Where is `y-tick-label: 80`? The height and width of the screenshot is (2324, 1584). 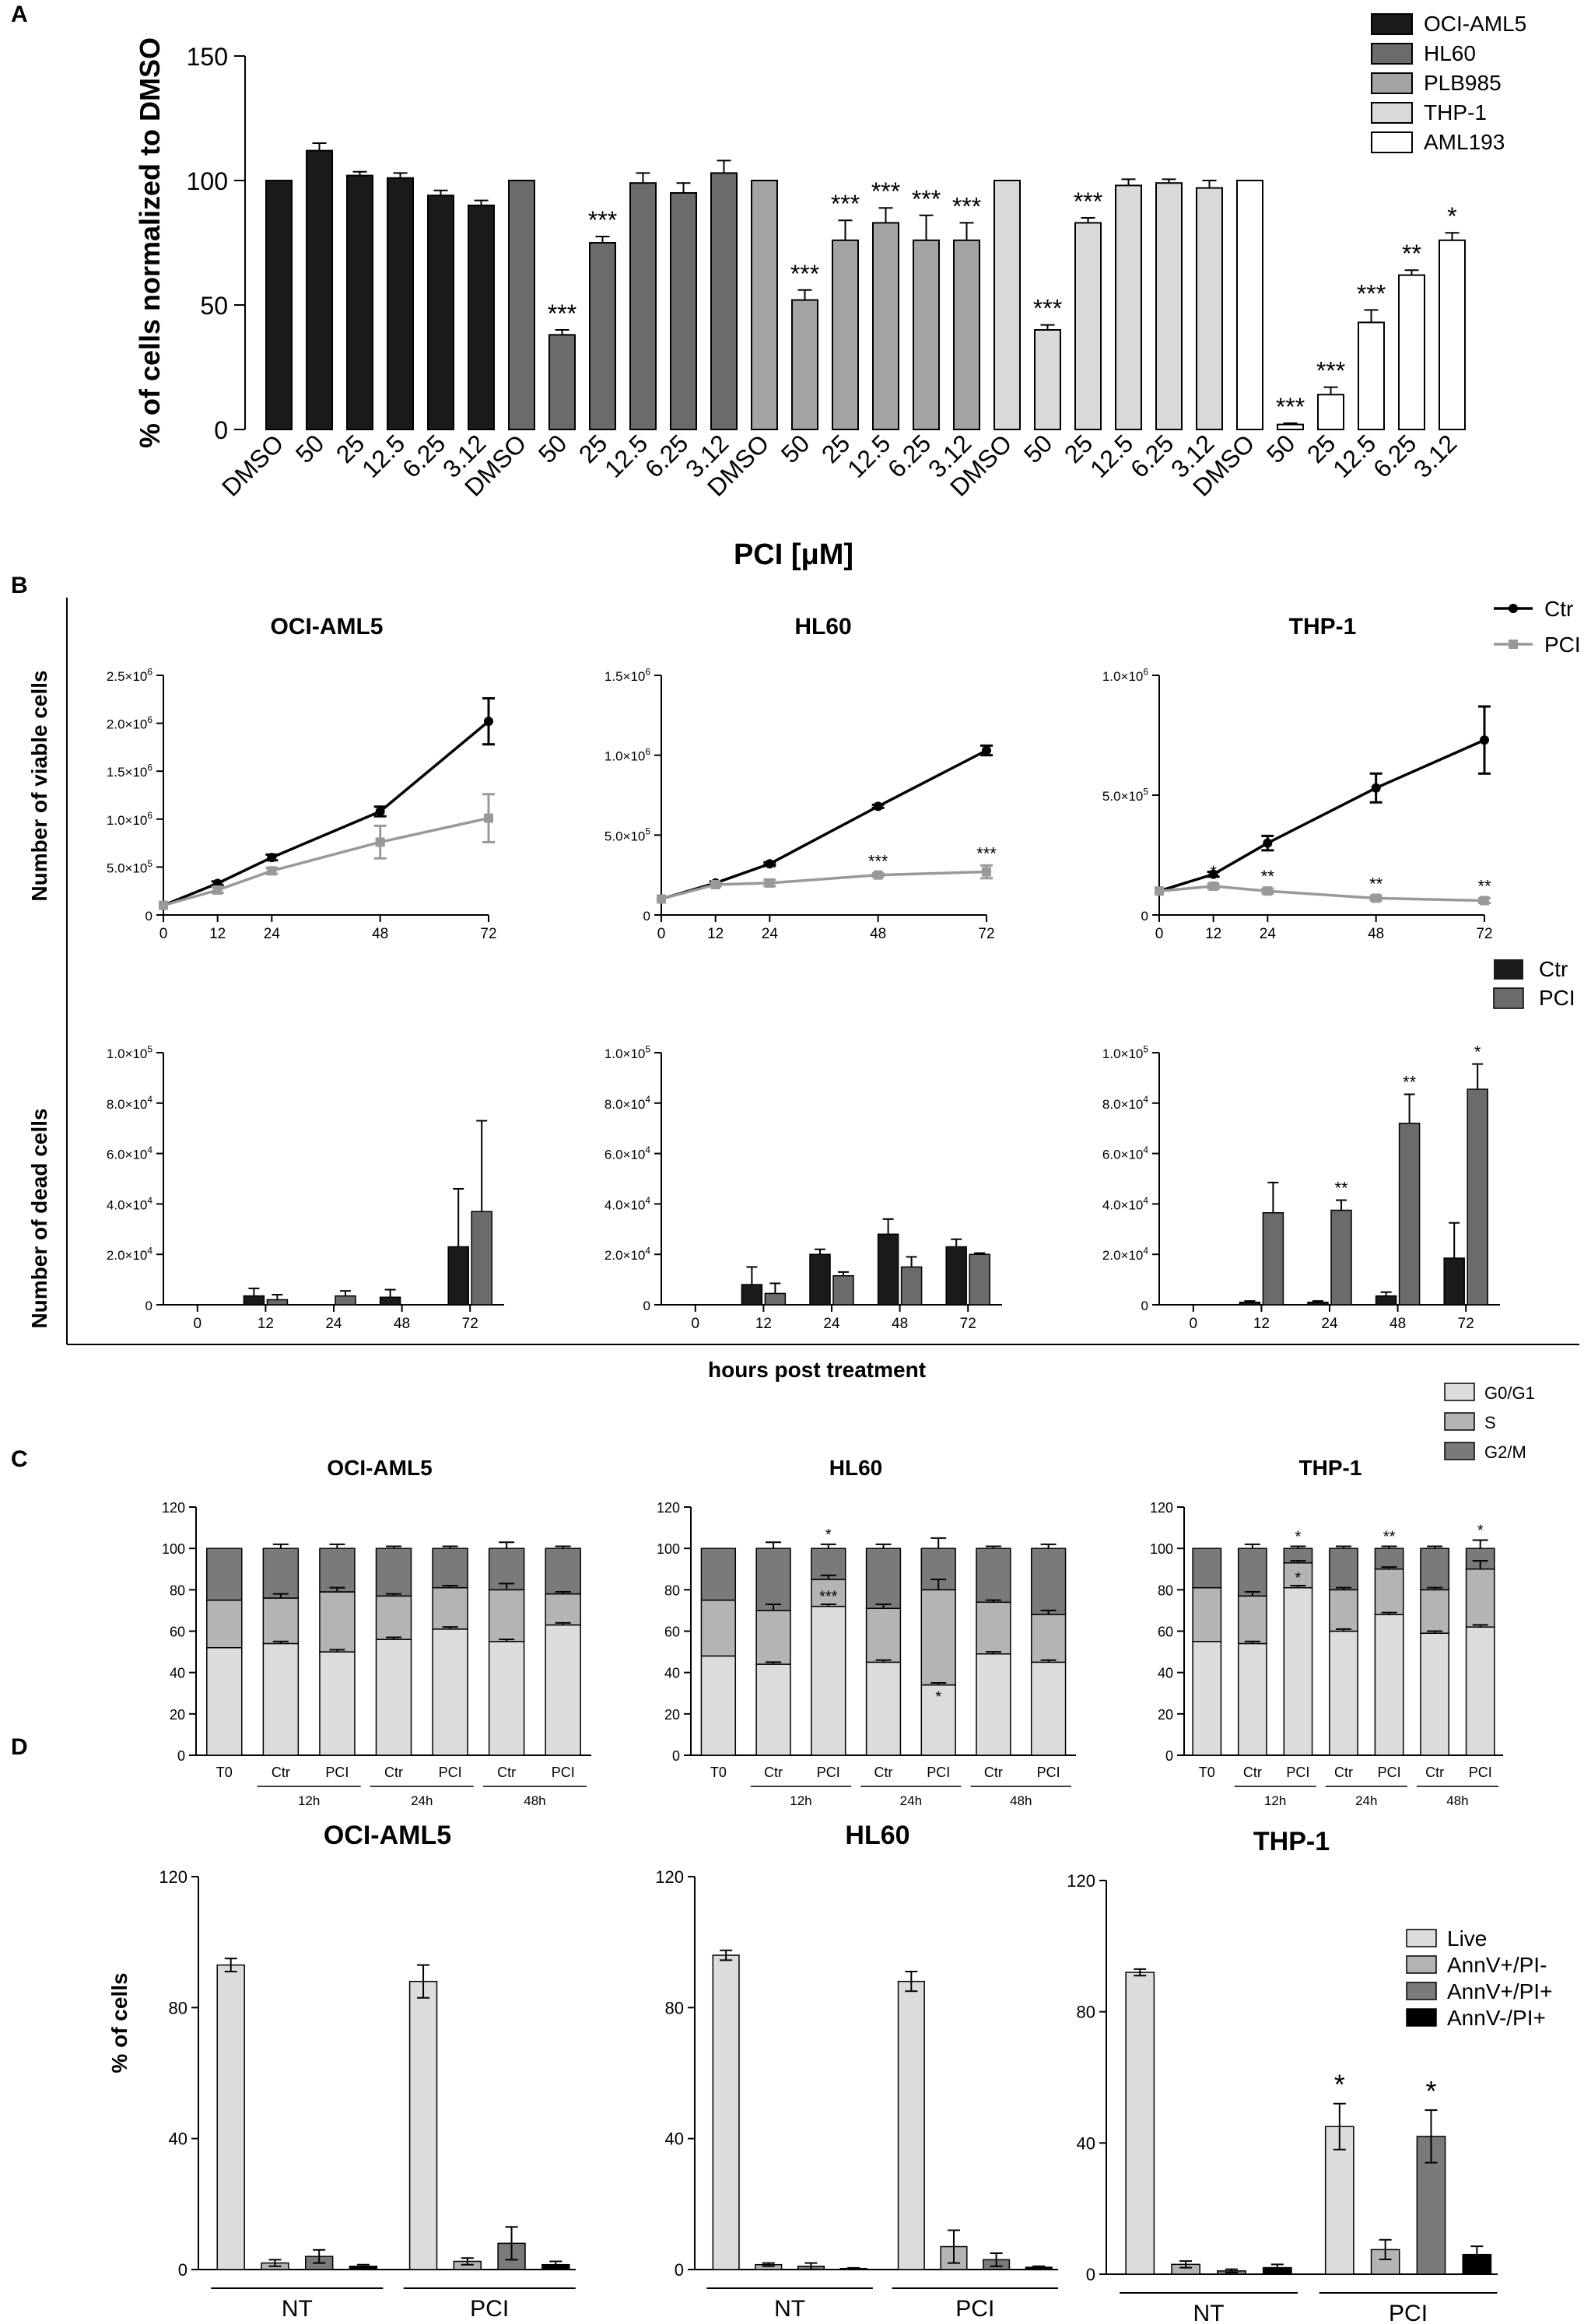 y-tick-label: 80 is located at coordinates (1086, 2012).